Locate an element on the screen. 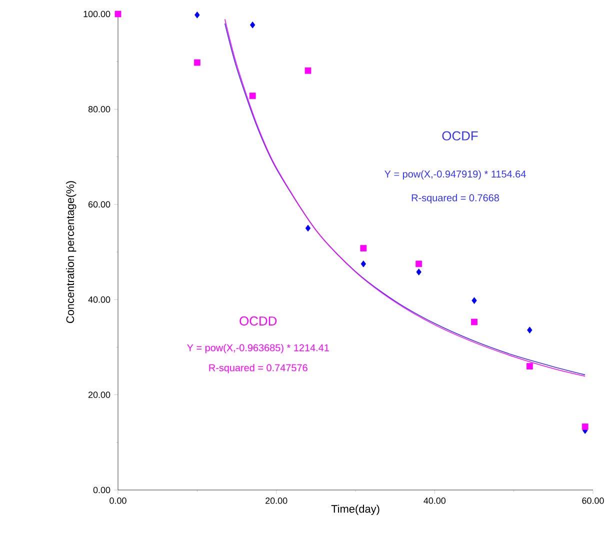 This screenshot has height=553, width=613. y-tick-label: 100.00 is located at coordinates (97, 14).